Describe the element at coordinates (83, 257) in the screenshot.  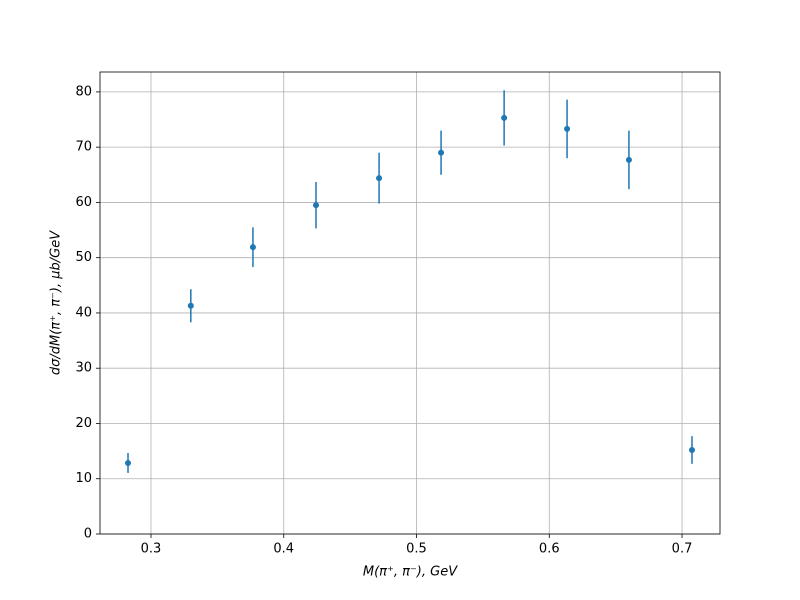
I see `y-tick-label: 50` at that location.